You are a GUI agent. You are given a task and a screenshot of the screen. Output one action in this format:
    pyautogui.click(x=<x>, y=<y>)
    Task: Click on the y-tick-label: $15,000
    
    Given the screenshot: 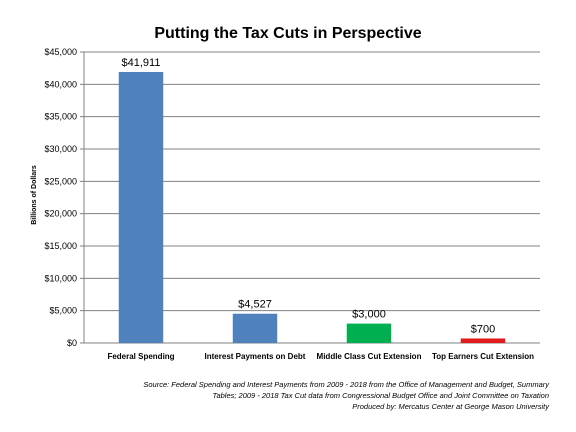 What is the action you would take?
    pyautogui.click(x=60, y=246)
    